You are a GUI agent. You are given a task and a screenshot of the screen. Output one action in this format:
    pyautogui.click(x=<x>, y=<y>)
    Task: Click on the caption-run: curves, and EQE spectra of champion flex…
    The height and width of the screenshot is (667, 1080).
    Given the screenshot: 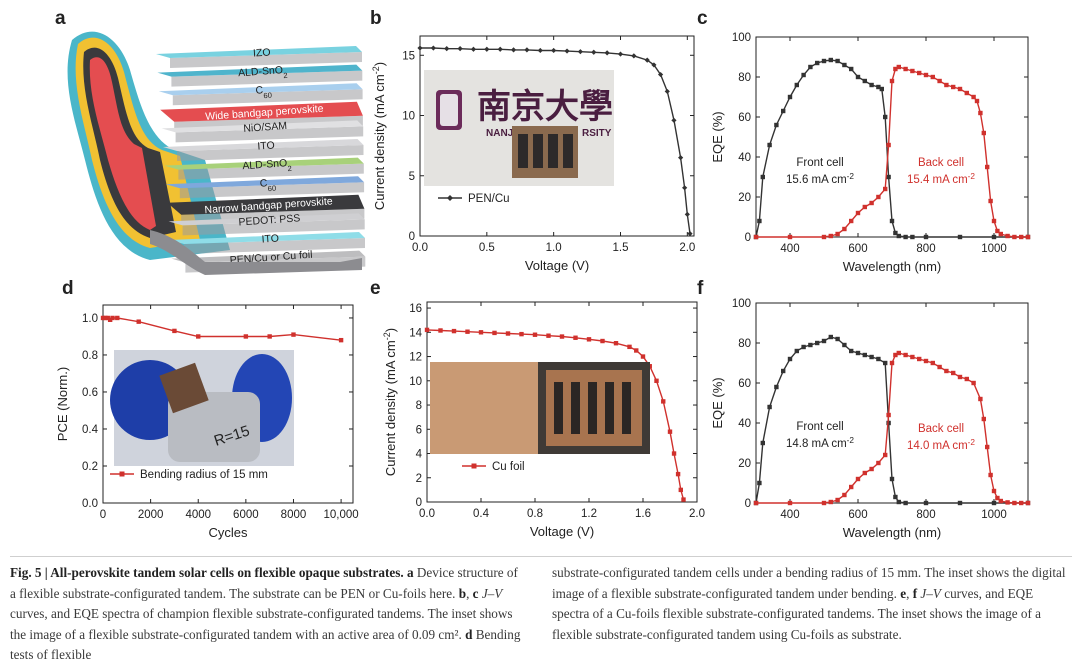 What is the action you would take?
    pyautogui.click(x=261, y=624)
    